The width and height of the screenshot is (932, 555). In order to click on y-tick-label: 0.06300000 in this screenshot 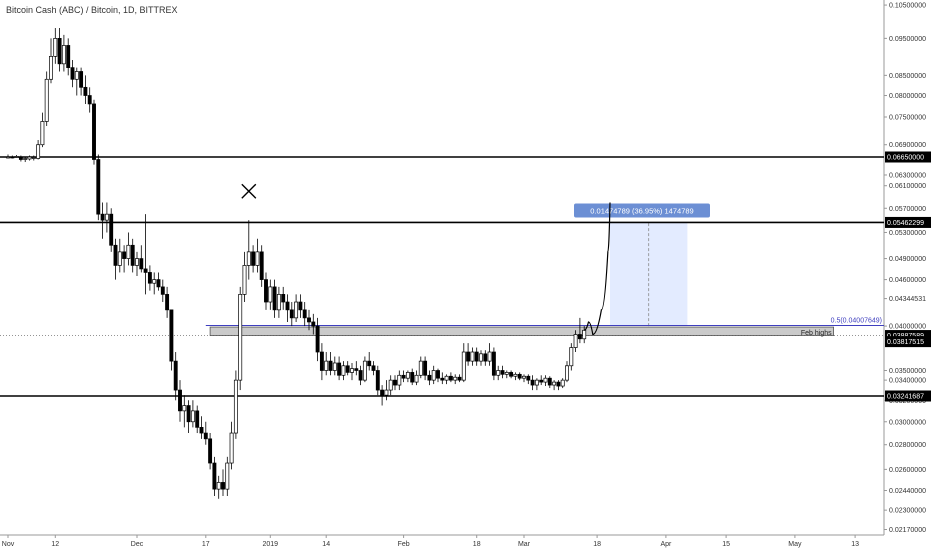, I will do `click(907, 175)`.